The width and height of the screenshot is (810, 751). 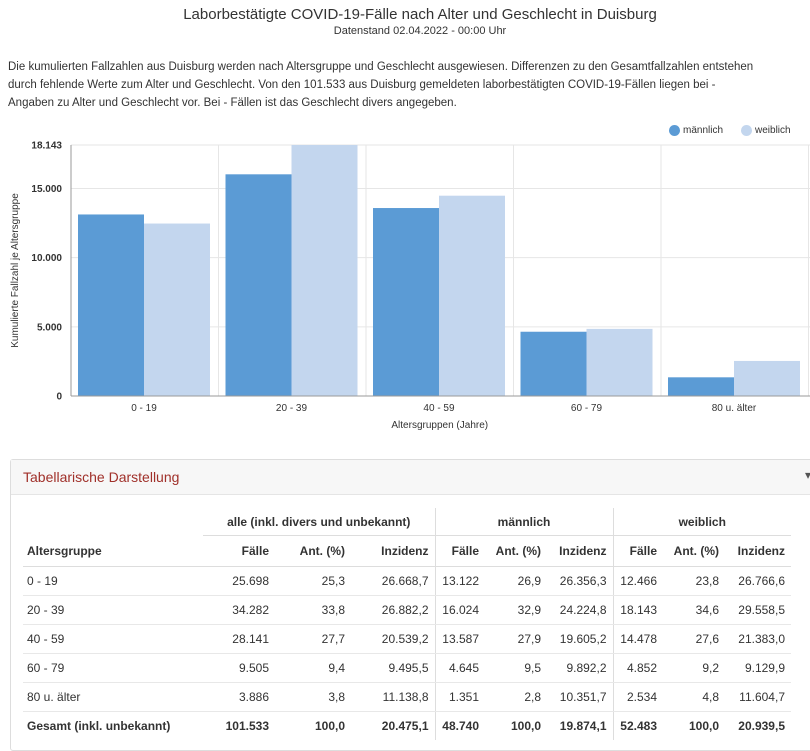 What do you see at coordinates (694, 639) in the screenshot?
I see `table-cell: 27,6` at bounding box center [694, 639].